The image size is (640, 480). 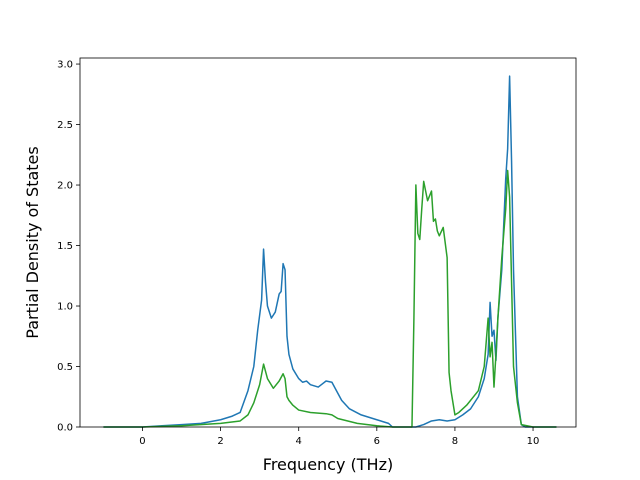 What do you see at coordinates (65, 65) in the screenshot?
I see `y-tick-label: 3.0` at bounding box center [65, 65].